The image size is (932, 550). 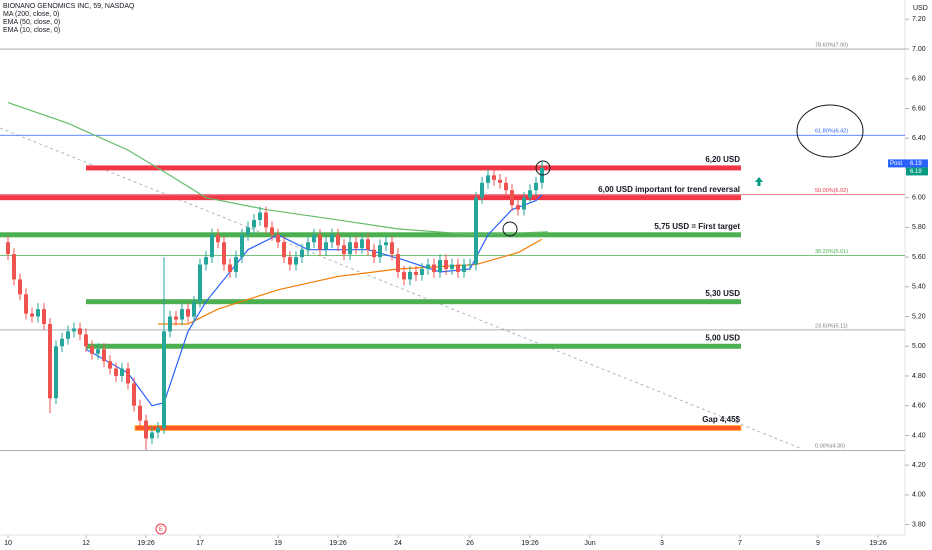 What do you see at coordinates (916, 164) in the screenshot?
I see `post-price: 6.19` at bounding box center [916, 164].